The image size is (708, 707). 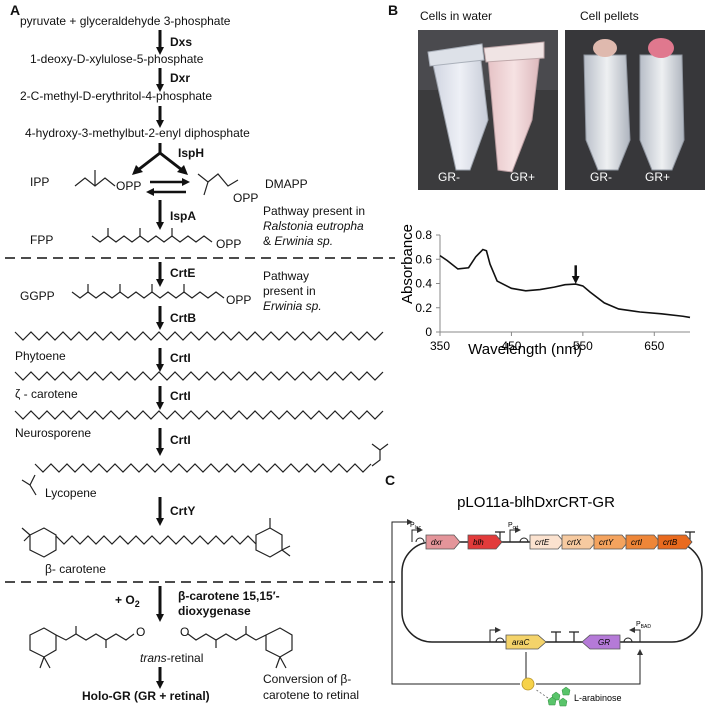 What do you see at coordinates (71, 493) in the screenshot?
I see `lycopene-label: Lycopene` at bounding box center [71, 493].